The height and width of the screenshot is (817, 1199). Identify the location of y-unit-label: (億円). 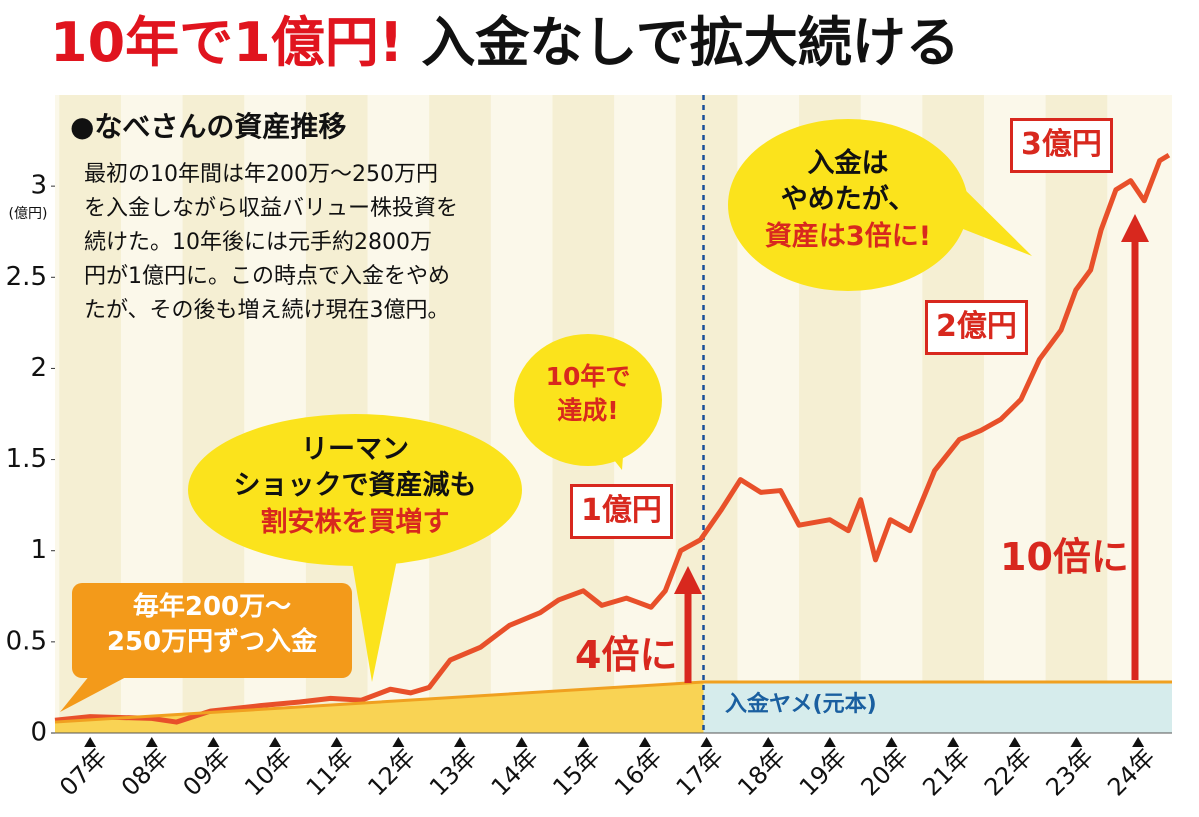
(28, 214).